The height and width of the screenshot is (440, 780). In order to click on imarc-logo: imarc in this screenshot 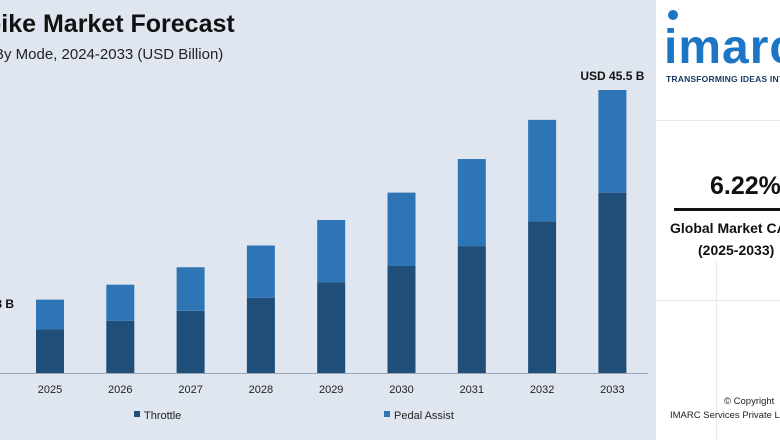, I will do `click(722, 47)`.